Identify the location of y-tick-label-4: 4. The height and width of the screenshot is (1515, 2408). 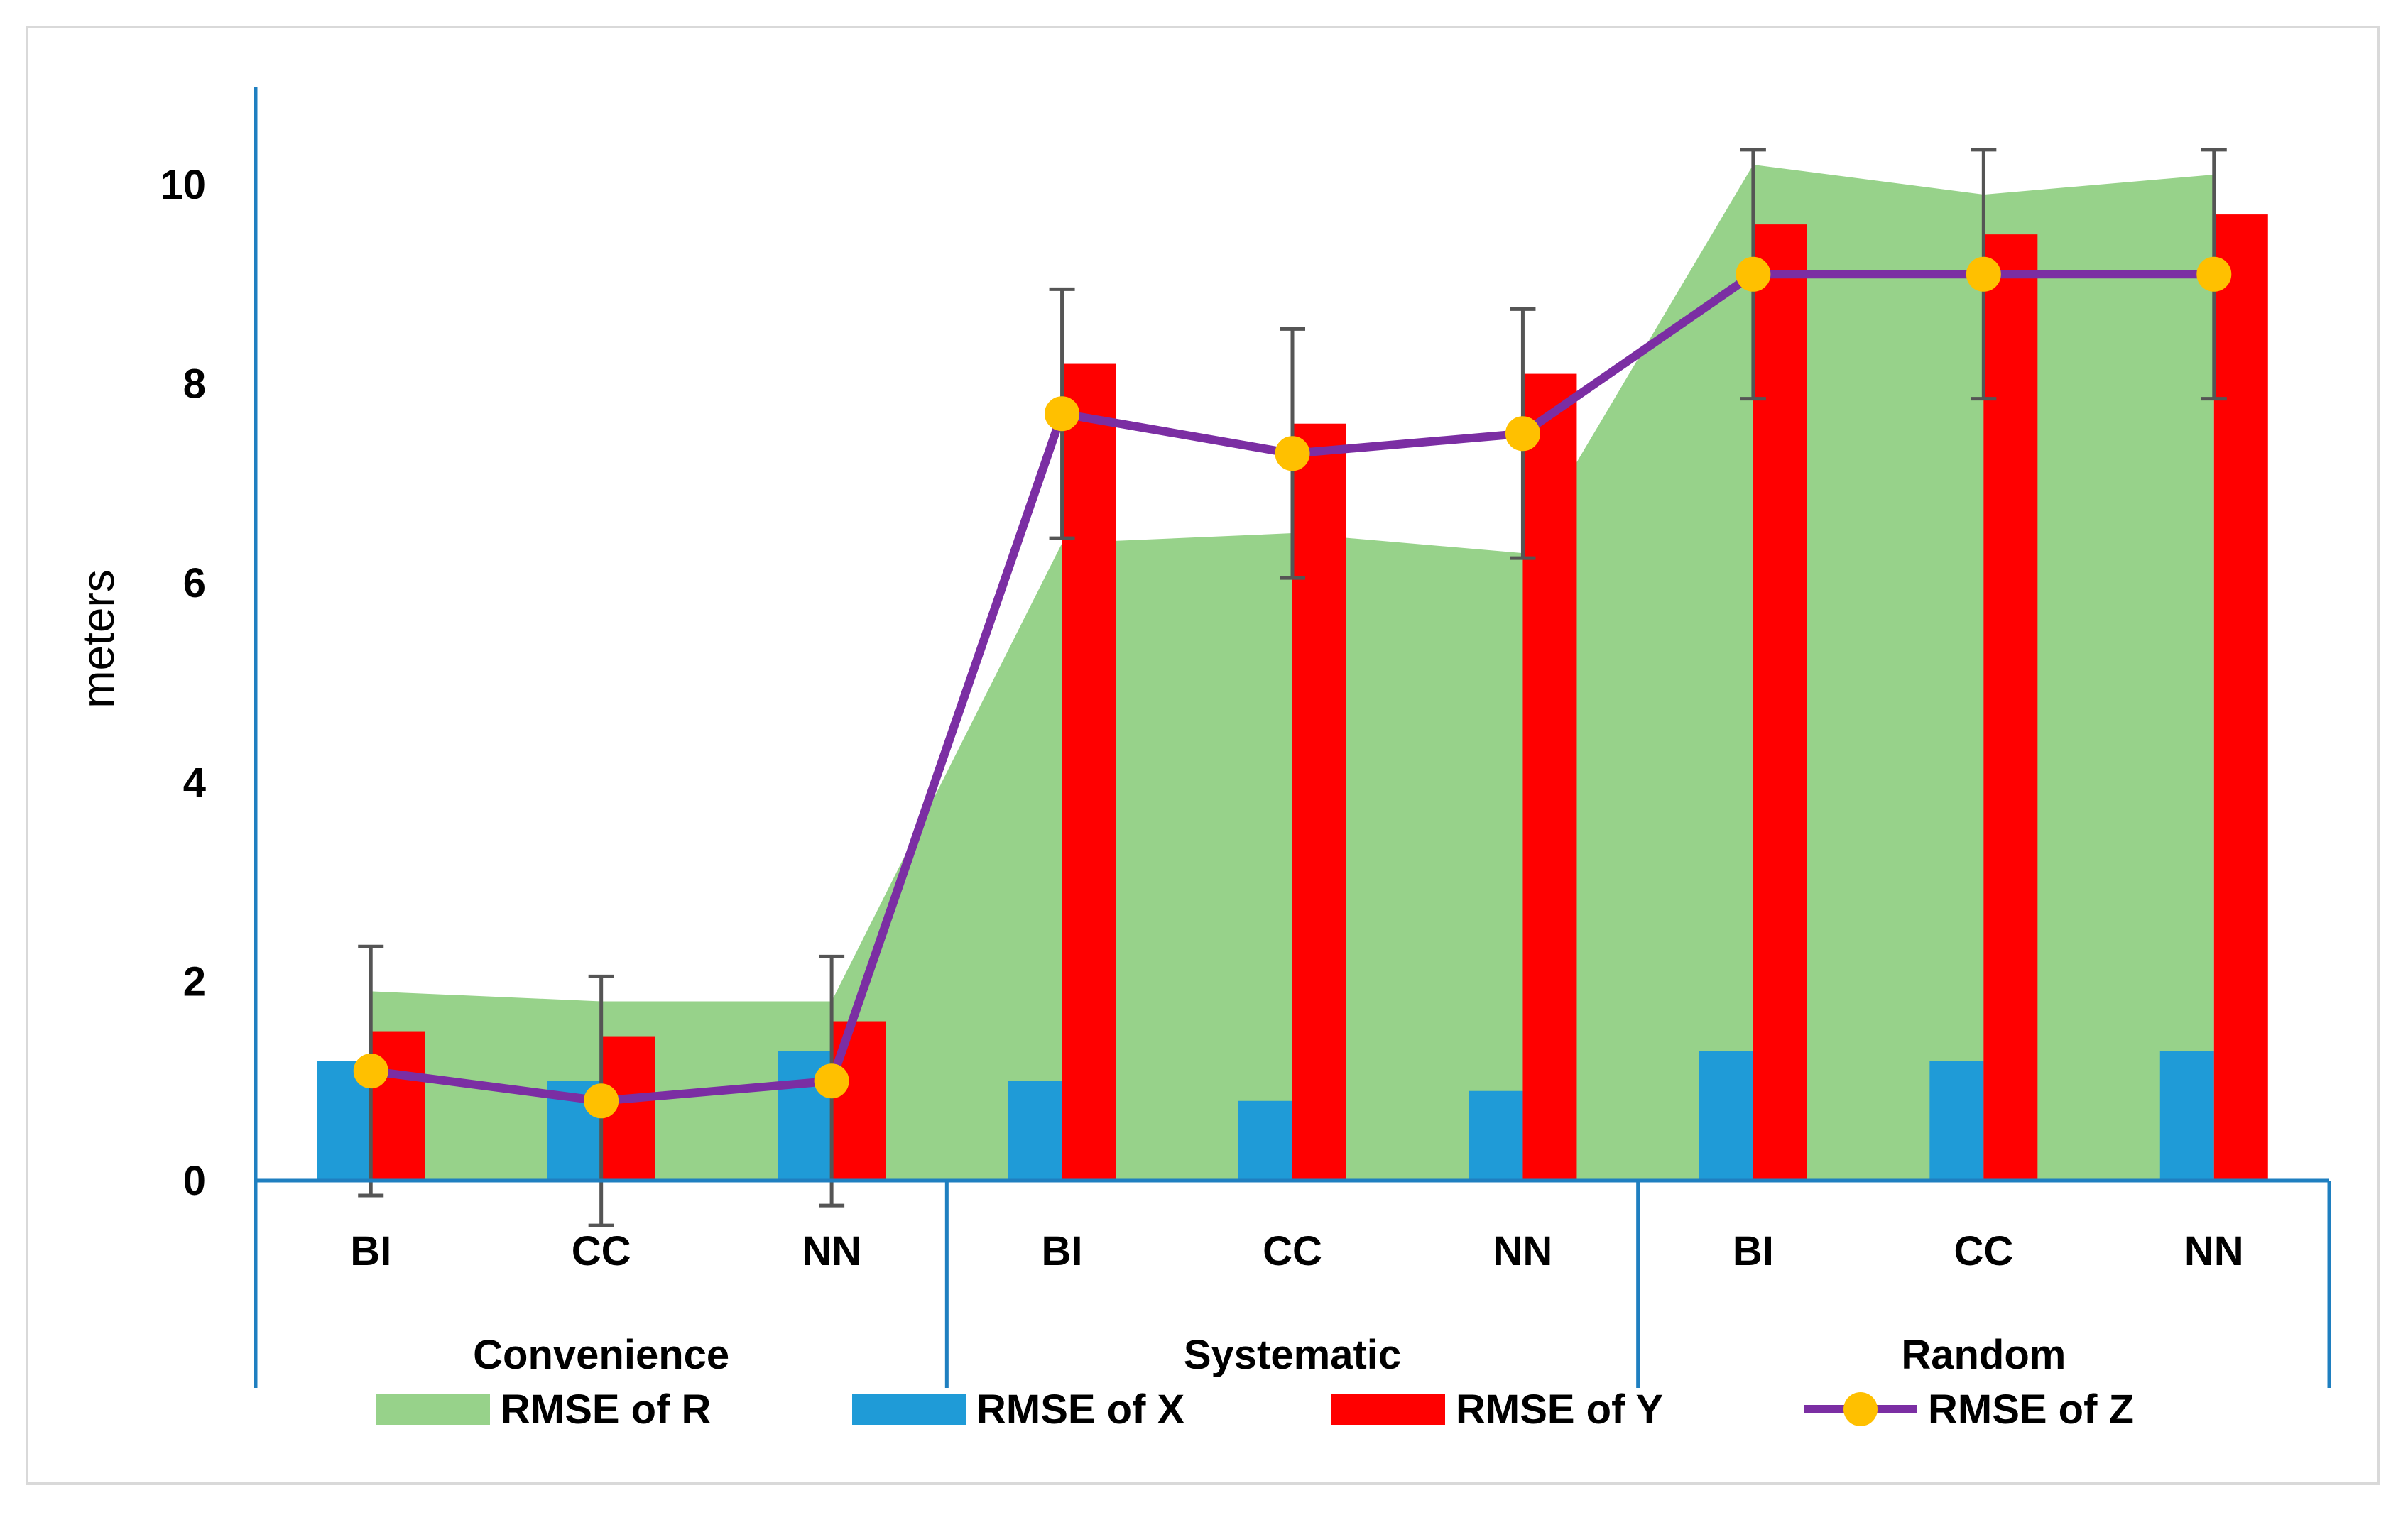
(194, 783).